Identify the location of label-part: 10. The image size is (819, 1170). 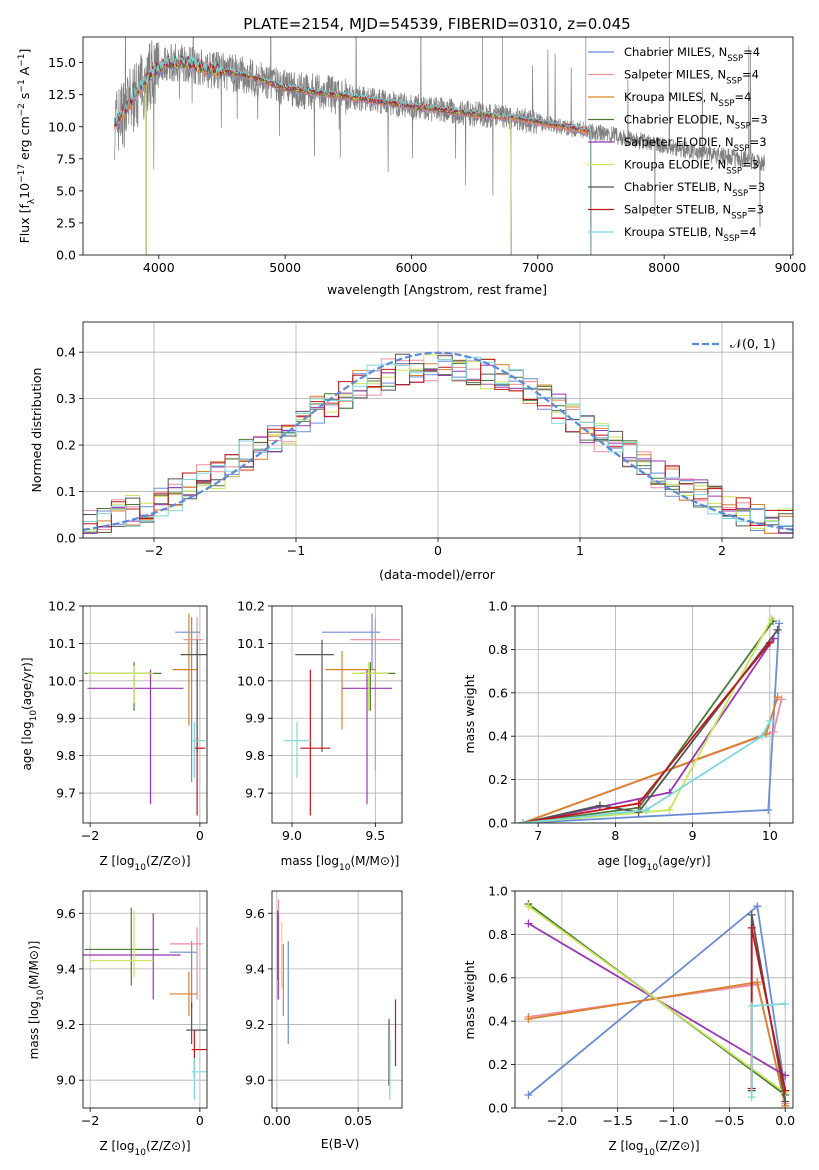
(24, 191).